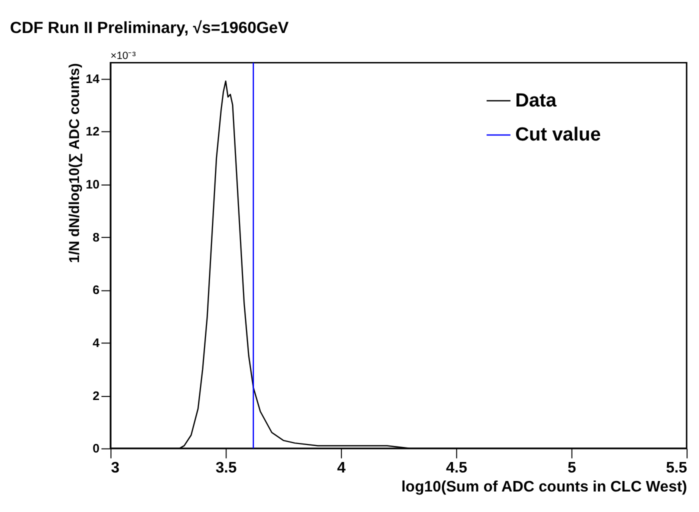  Describe the element at coordinates (457, 468) in the screenshot. I see `x-tick-label: 4.5` at that location.